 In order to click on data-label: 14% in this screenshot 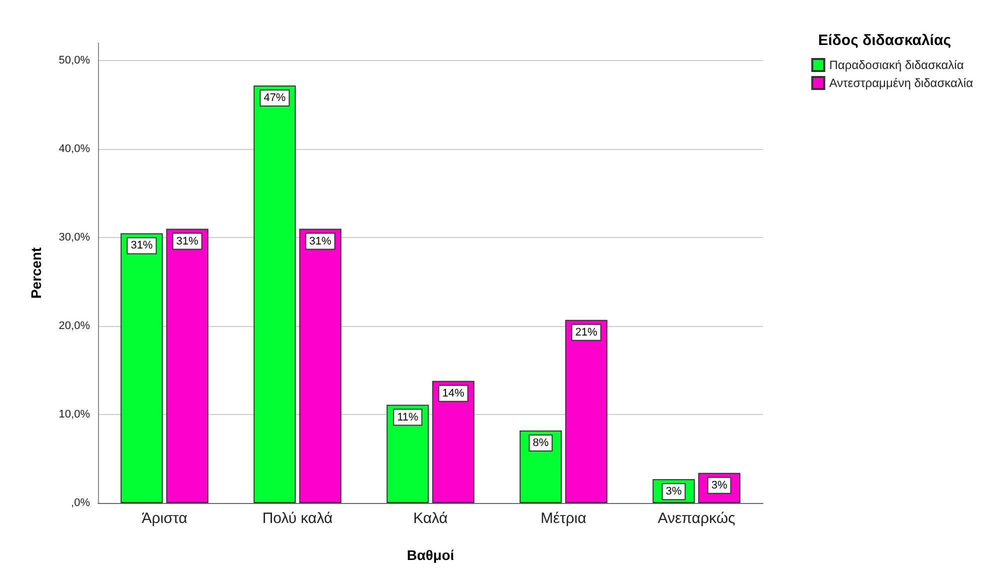, I will do `click(453, 393)`.